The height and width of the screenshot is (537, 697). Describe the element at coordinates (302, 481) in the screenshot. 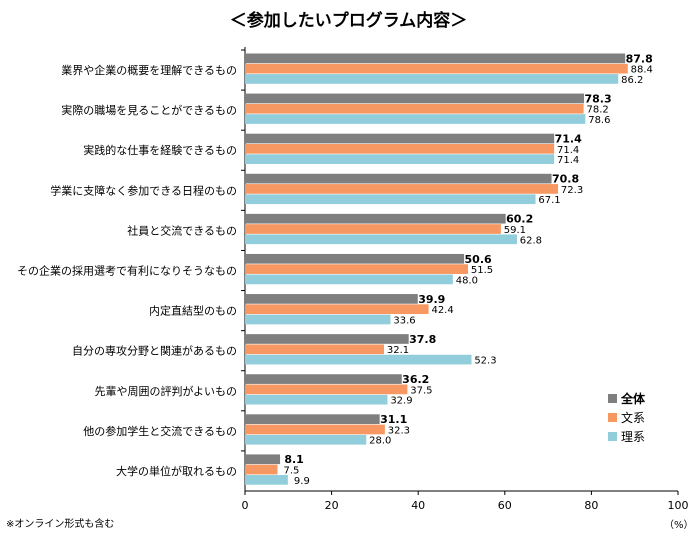

I see `data-label: 9.9` at that location.